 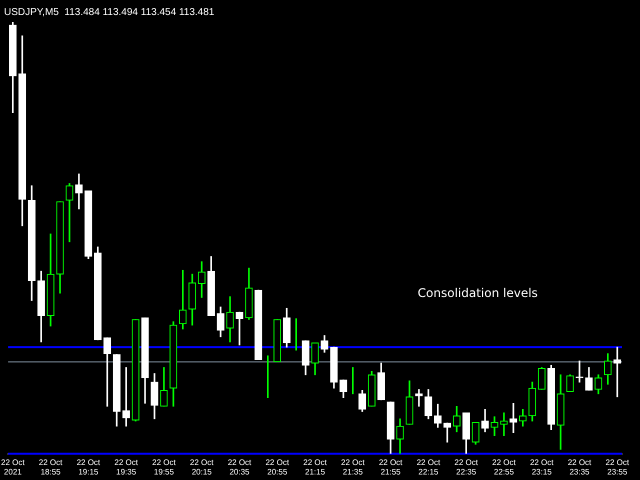 I want to click on x-tick-label: 22 Oct 20:15, so click(x=202, y=467).